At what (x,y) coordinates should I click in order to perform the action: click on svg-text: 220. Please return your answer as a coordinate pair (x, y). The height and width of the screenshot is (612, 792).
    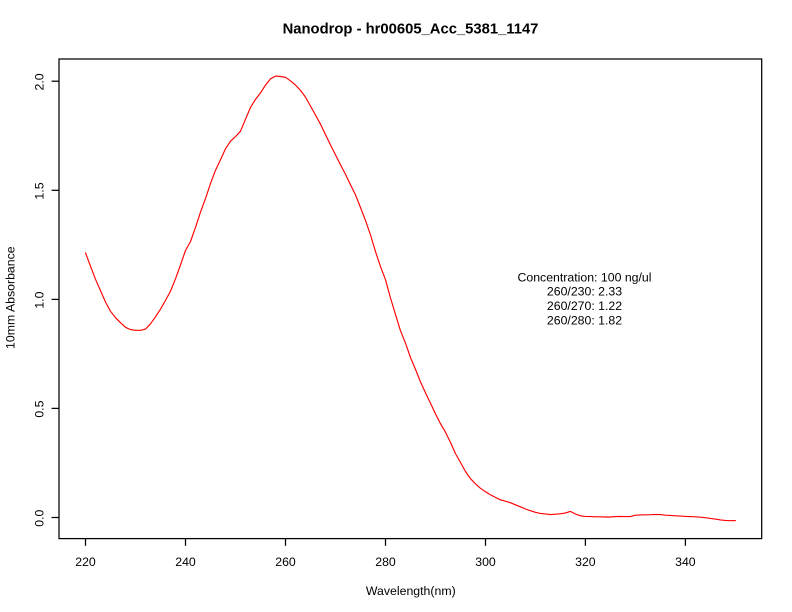
    Looking at the image, I should click on (85, 562).